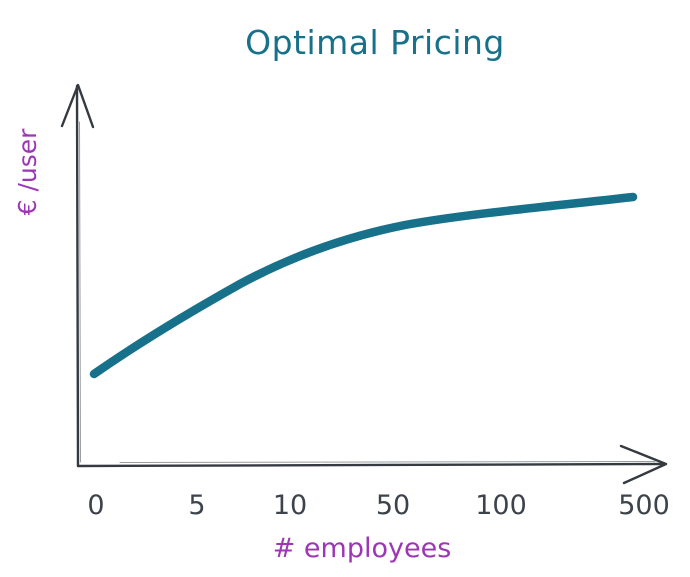  Describe the element at coordinates (80, 292) in the screenshot. I see `y-axis-sketch-line` at that location.